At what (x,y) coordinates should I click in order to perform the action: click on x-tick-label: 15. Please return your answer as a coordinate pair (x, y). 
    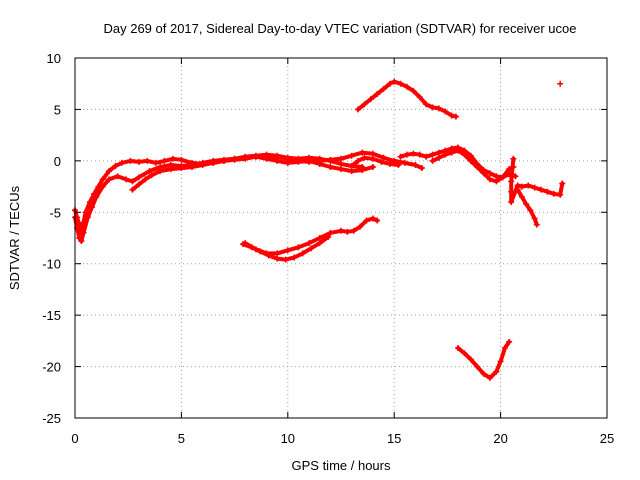
    Looking at the image, I should click on (394, 438).